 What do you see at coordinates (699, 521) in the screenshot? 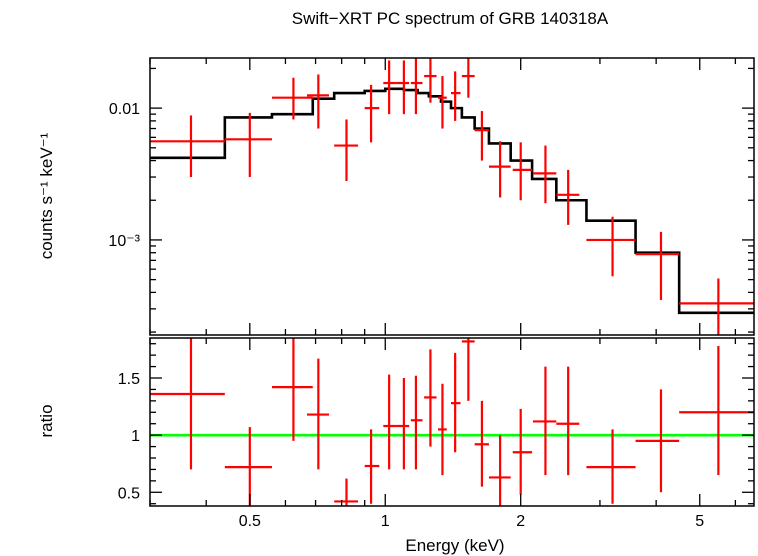
I see `x-tick-label: 5` at bounding box center [699, 521].